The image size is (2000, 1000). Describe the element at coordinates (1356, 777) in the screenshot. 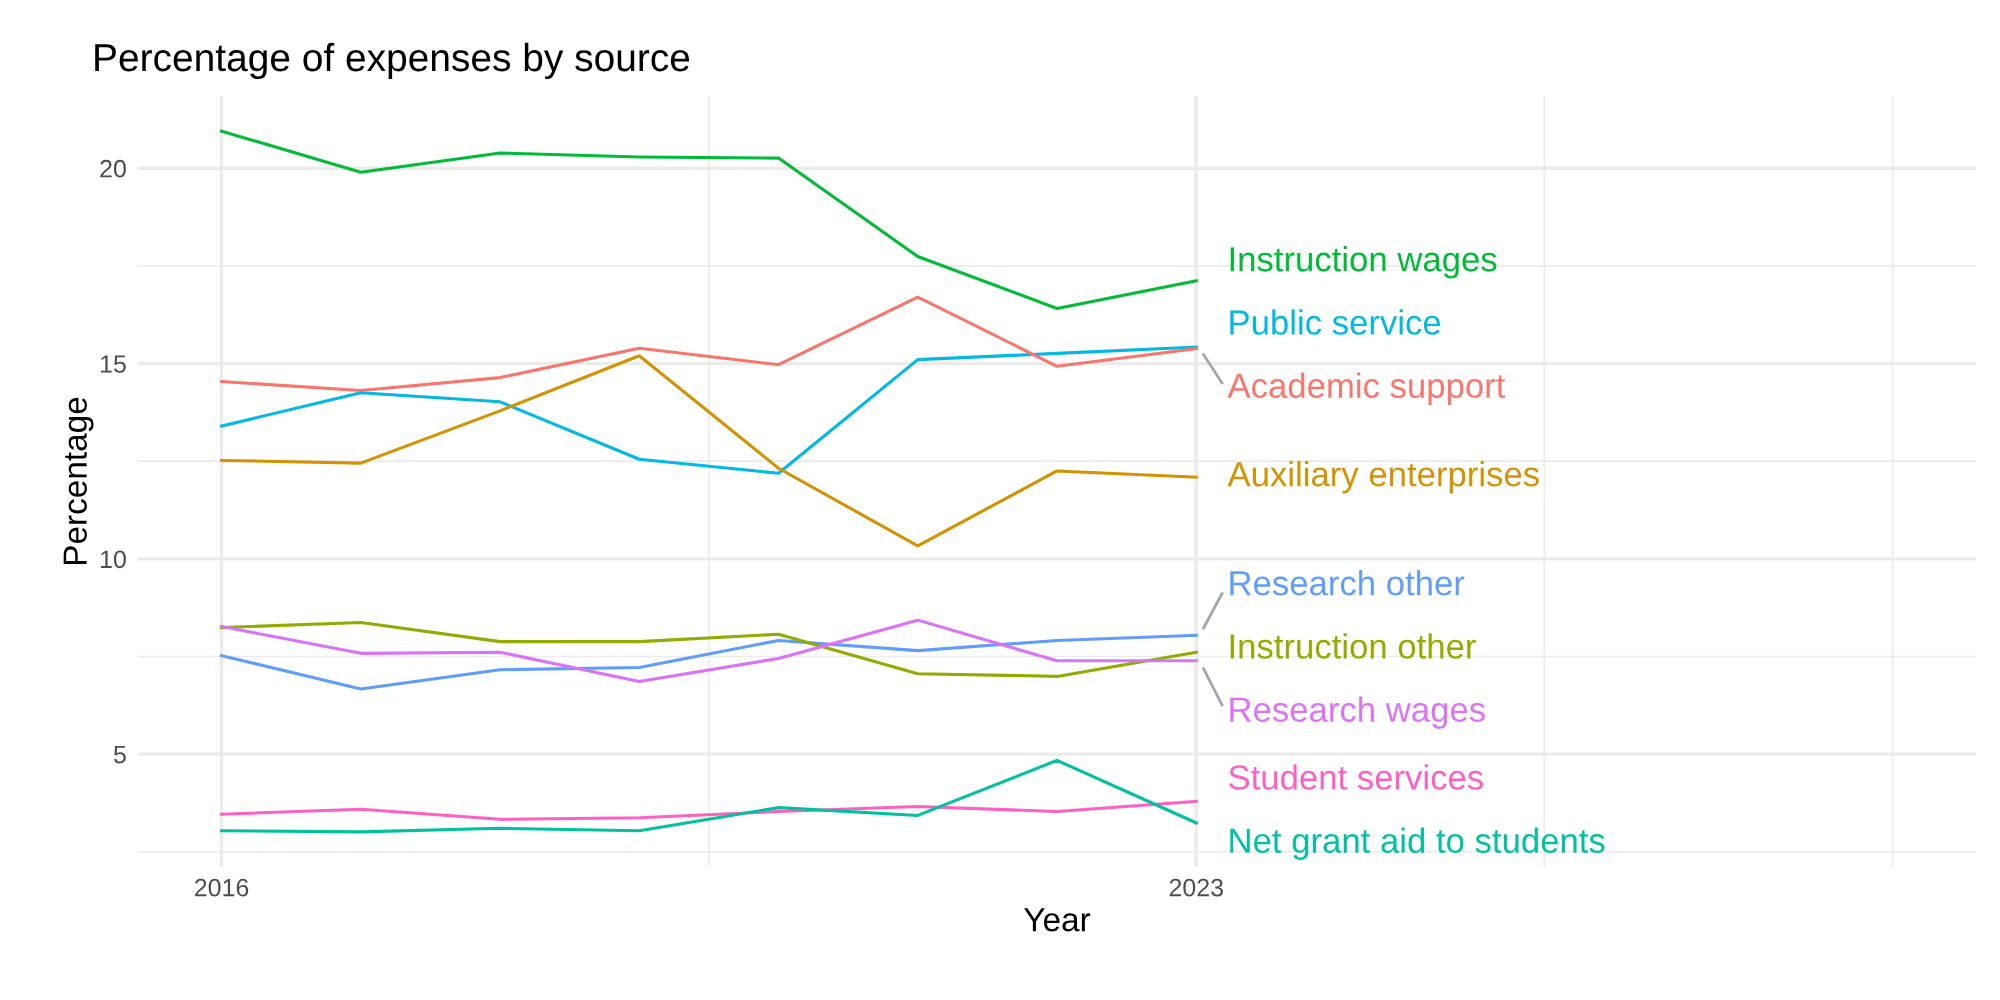

I see `series-label: Student services` at that location.